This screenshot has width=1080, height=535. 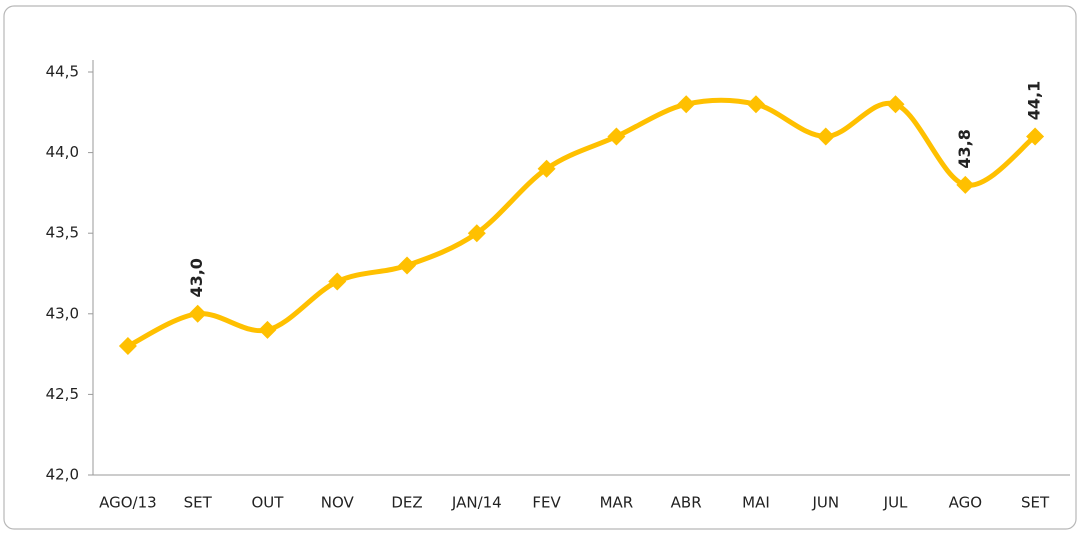 What do you see at coordinates (617, 503) in the screenshot?
I see `x-tick-label: MAR` at bounding box center [617, 503].